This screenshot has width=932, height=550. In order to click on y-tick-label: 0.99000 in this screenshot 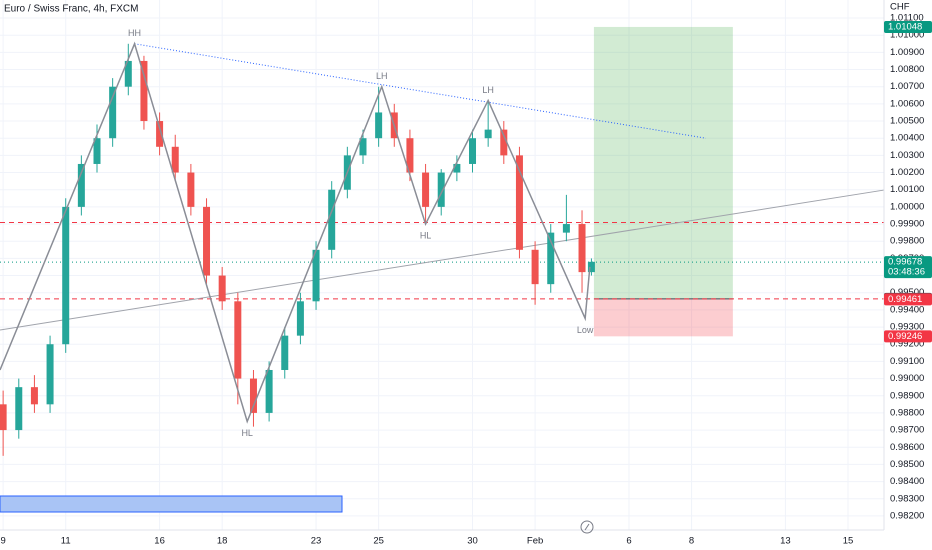, I will do `click(907, 378)`.